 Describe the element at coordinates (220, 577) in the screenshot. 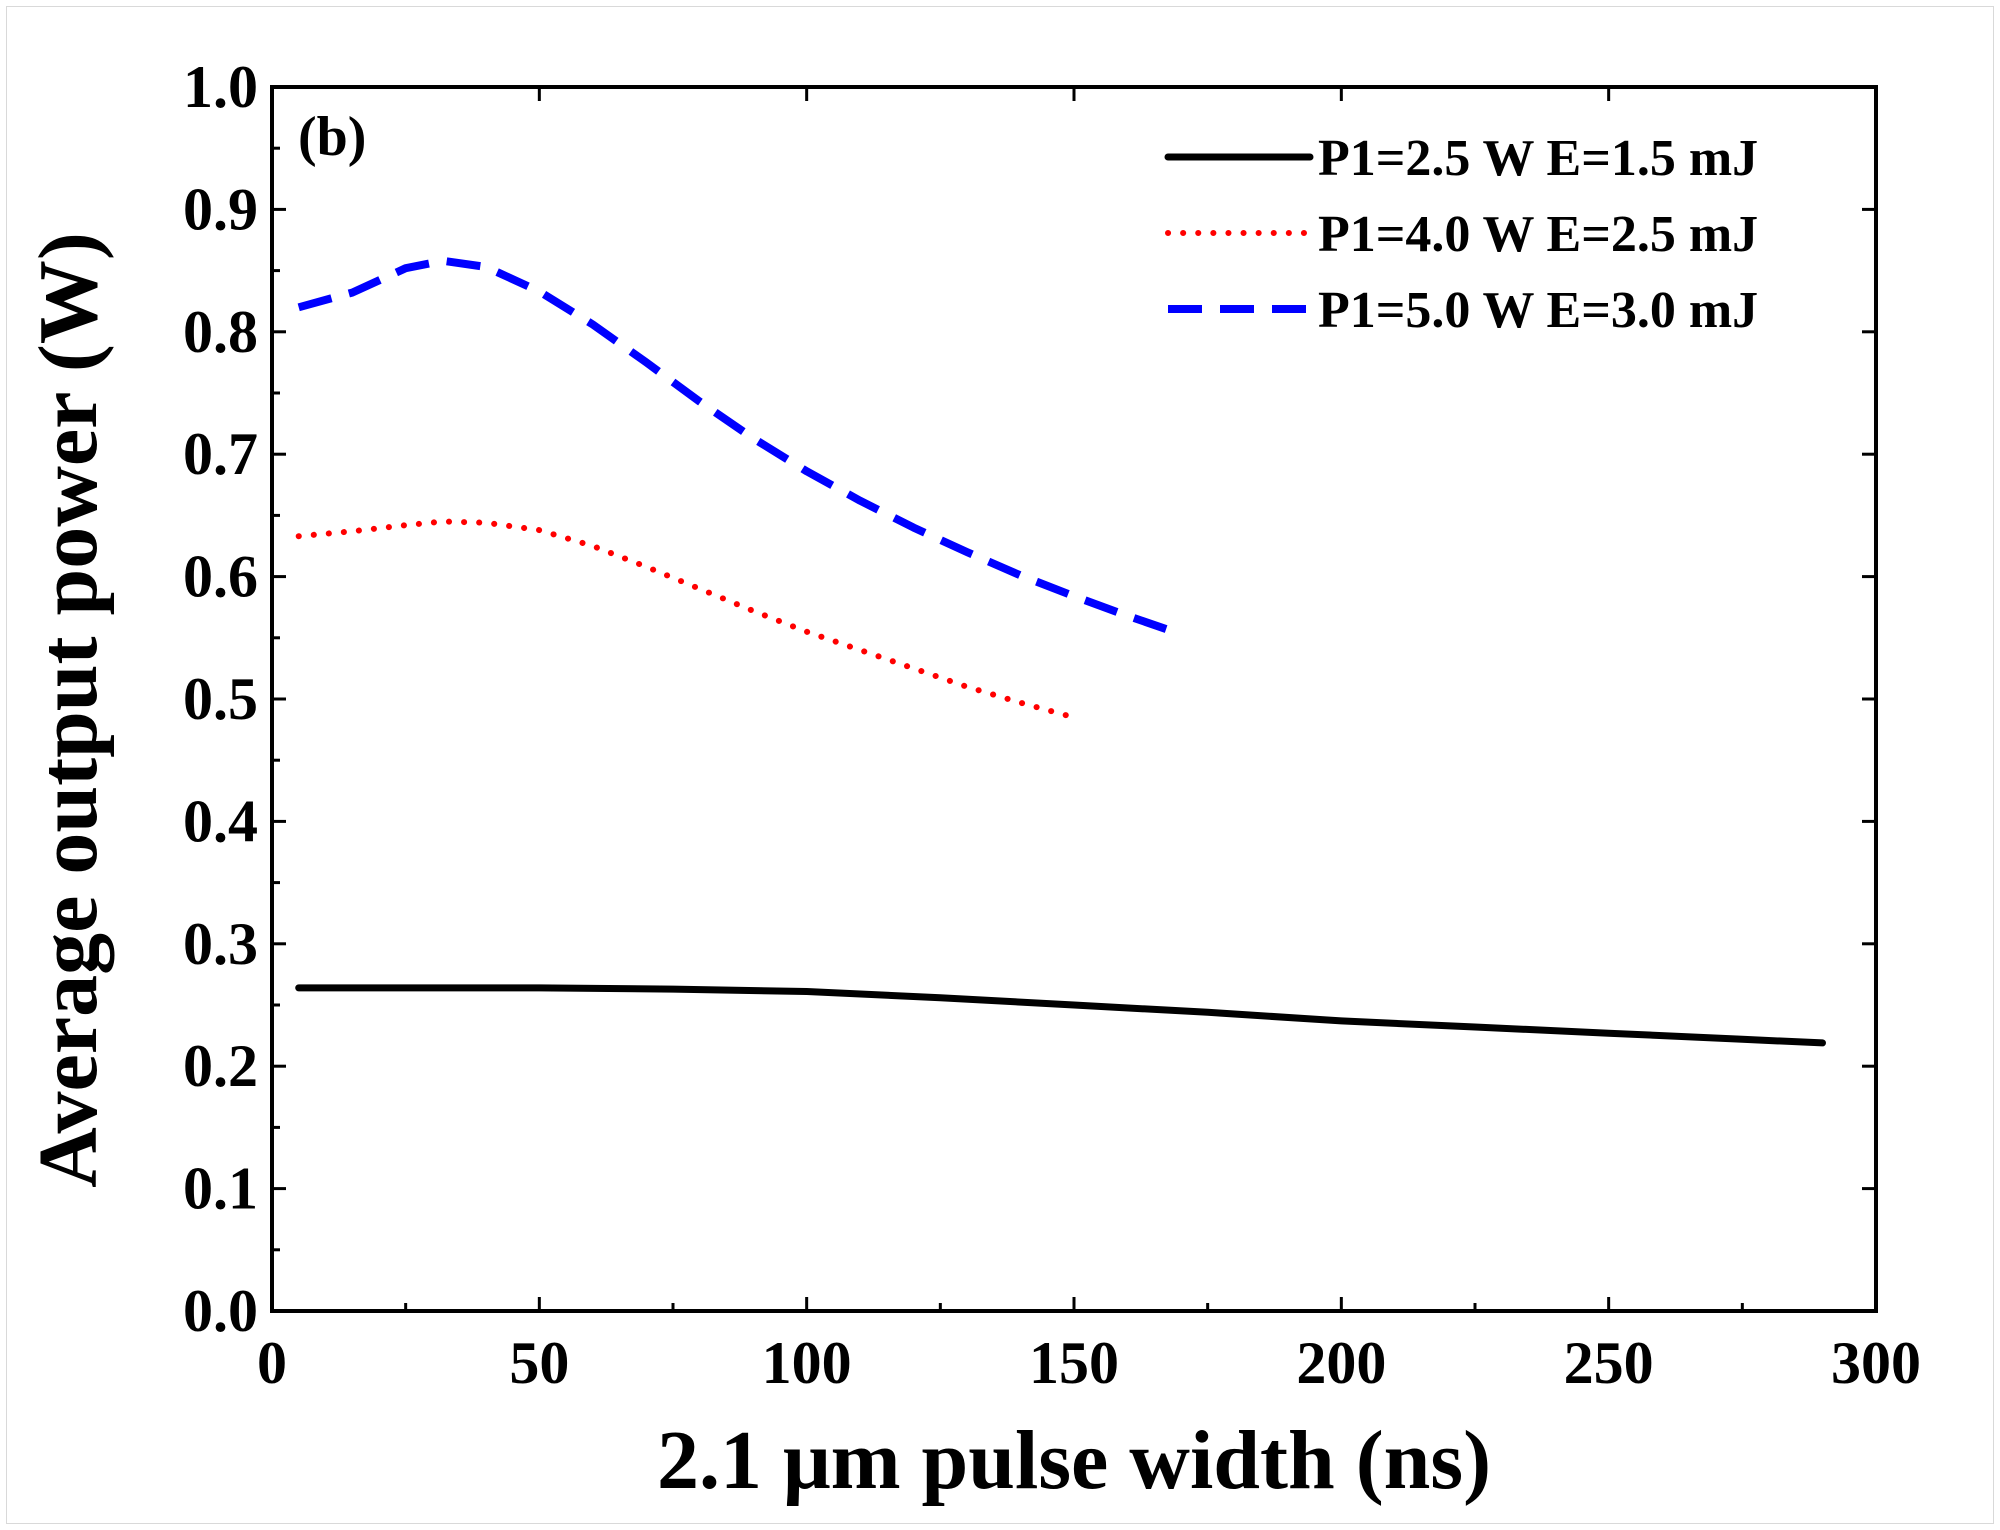

I see `y-tick-label: 0.6` at that location.